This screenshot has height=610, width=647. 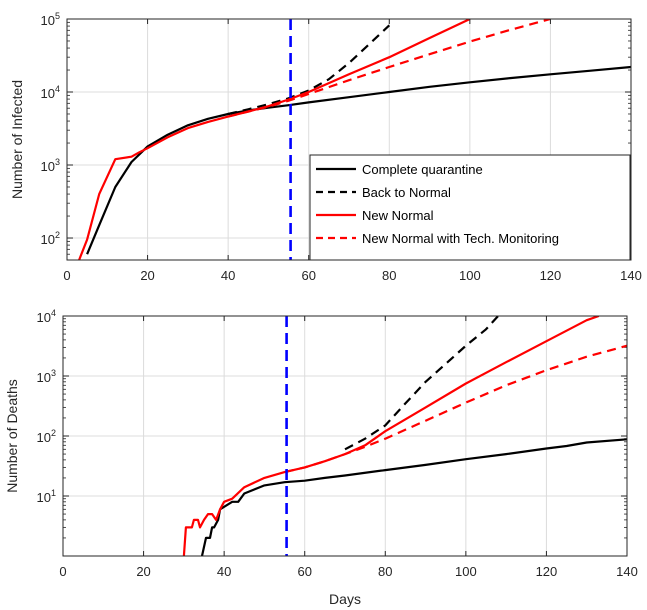 What do you see at coordinates (12, 436) in the screenshot?
I see `y-axis-label: Number of Deaths` at bounding box center [12, 436].